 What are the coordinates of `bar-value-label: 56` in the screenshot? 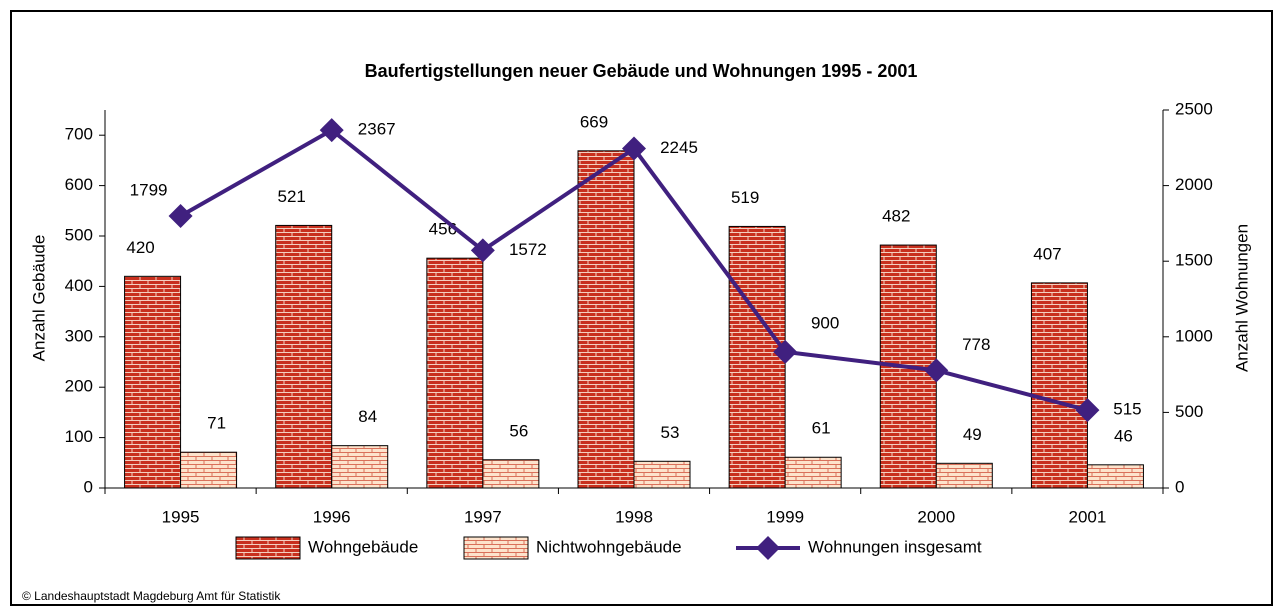 It's located at (518, 430).